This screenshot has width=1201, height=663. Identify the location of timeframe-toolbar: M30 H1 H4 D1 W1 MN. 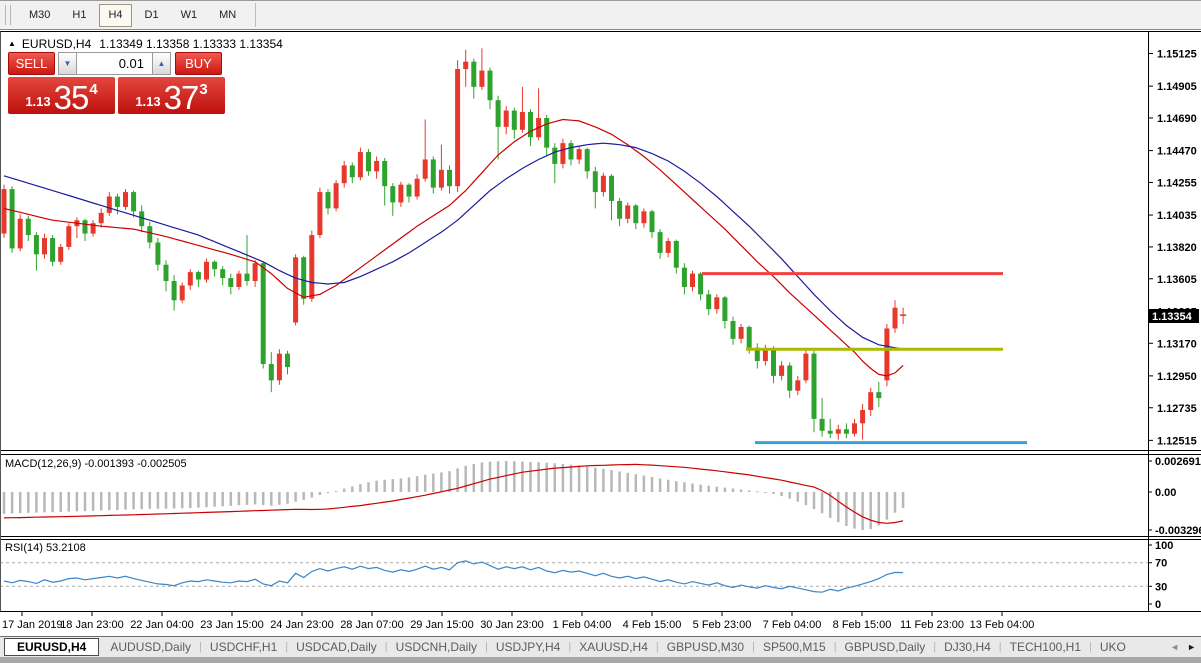
(600, 15).